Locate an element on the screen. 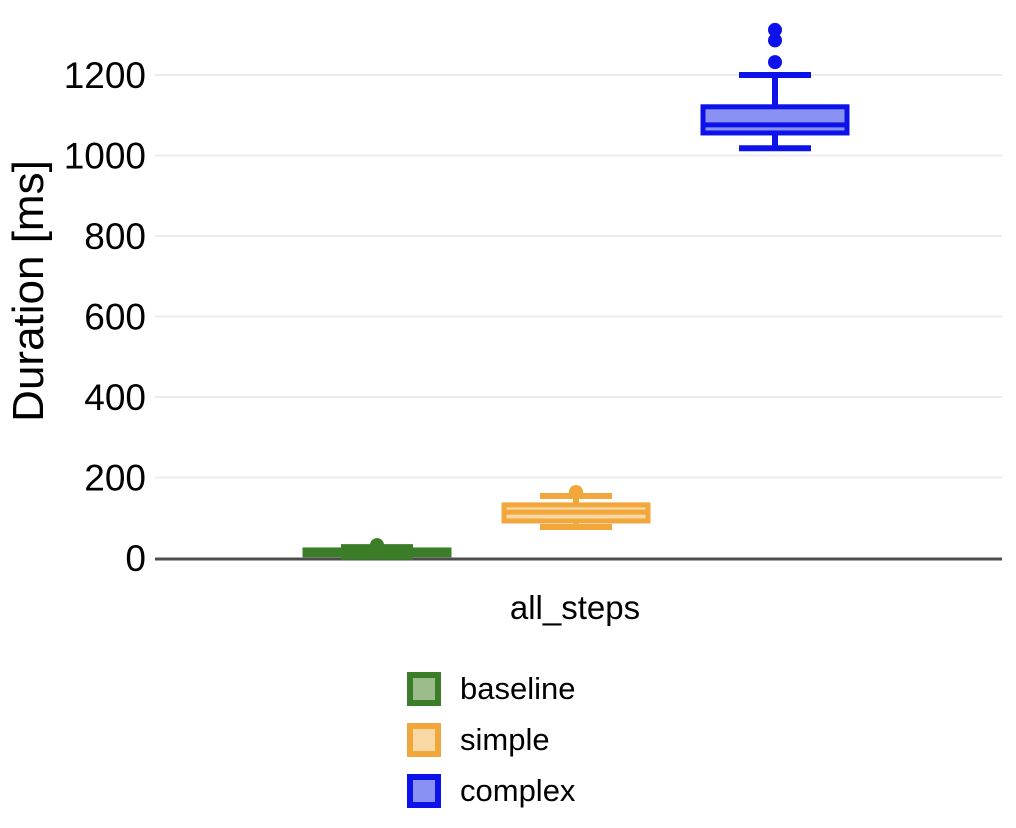 The image size is (1016, 828). x-category-label: all_steps is located at coordinates (575, 607).